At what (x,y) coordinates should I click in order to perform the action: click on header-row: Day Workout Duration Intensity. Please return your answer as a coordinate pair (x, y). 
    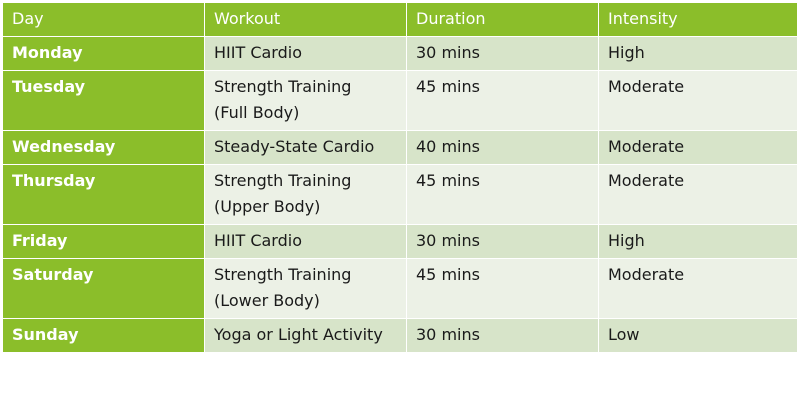
    Looking at the image, I should click on (400, 19).